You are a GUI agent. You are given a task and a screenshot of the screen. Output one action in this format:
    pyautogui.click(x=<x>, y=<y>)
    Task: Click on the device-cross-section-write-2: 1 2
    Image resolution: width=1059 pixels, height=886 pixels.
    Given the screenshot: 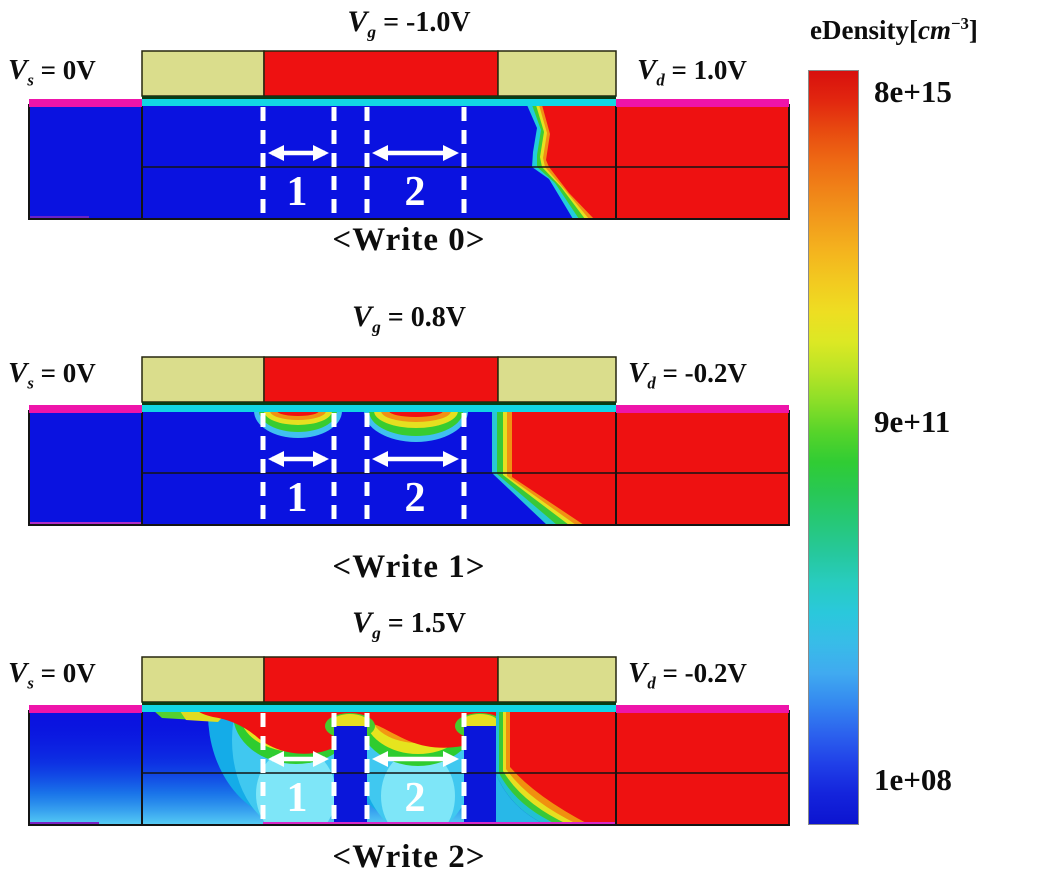 What is the action you would take?
    pyautogui.click(x=409, y=741)
    